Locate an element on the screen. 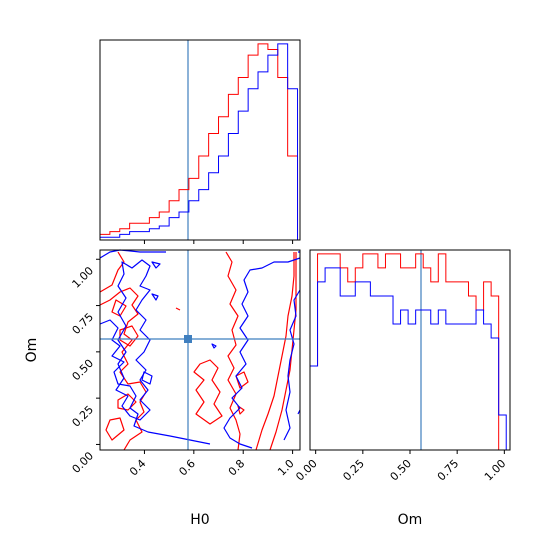  om-histogram-ticks: 0.00 0.25 0.50 0.75 1.00 is located at coordinates (400, 466).